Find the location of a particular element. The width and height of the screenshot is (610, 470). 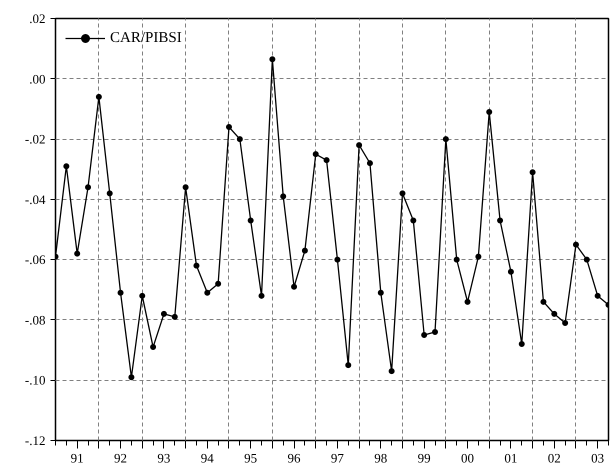

x-tick-label: 00 is located at coordinates (467, 458).